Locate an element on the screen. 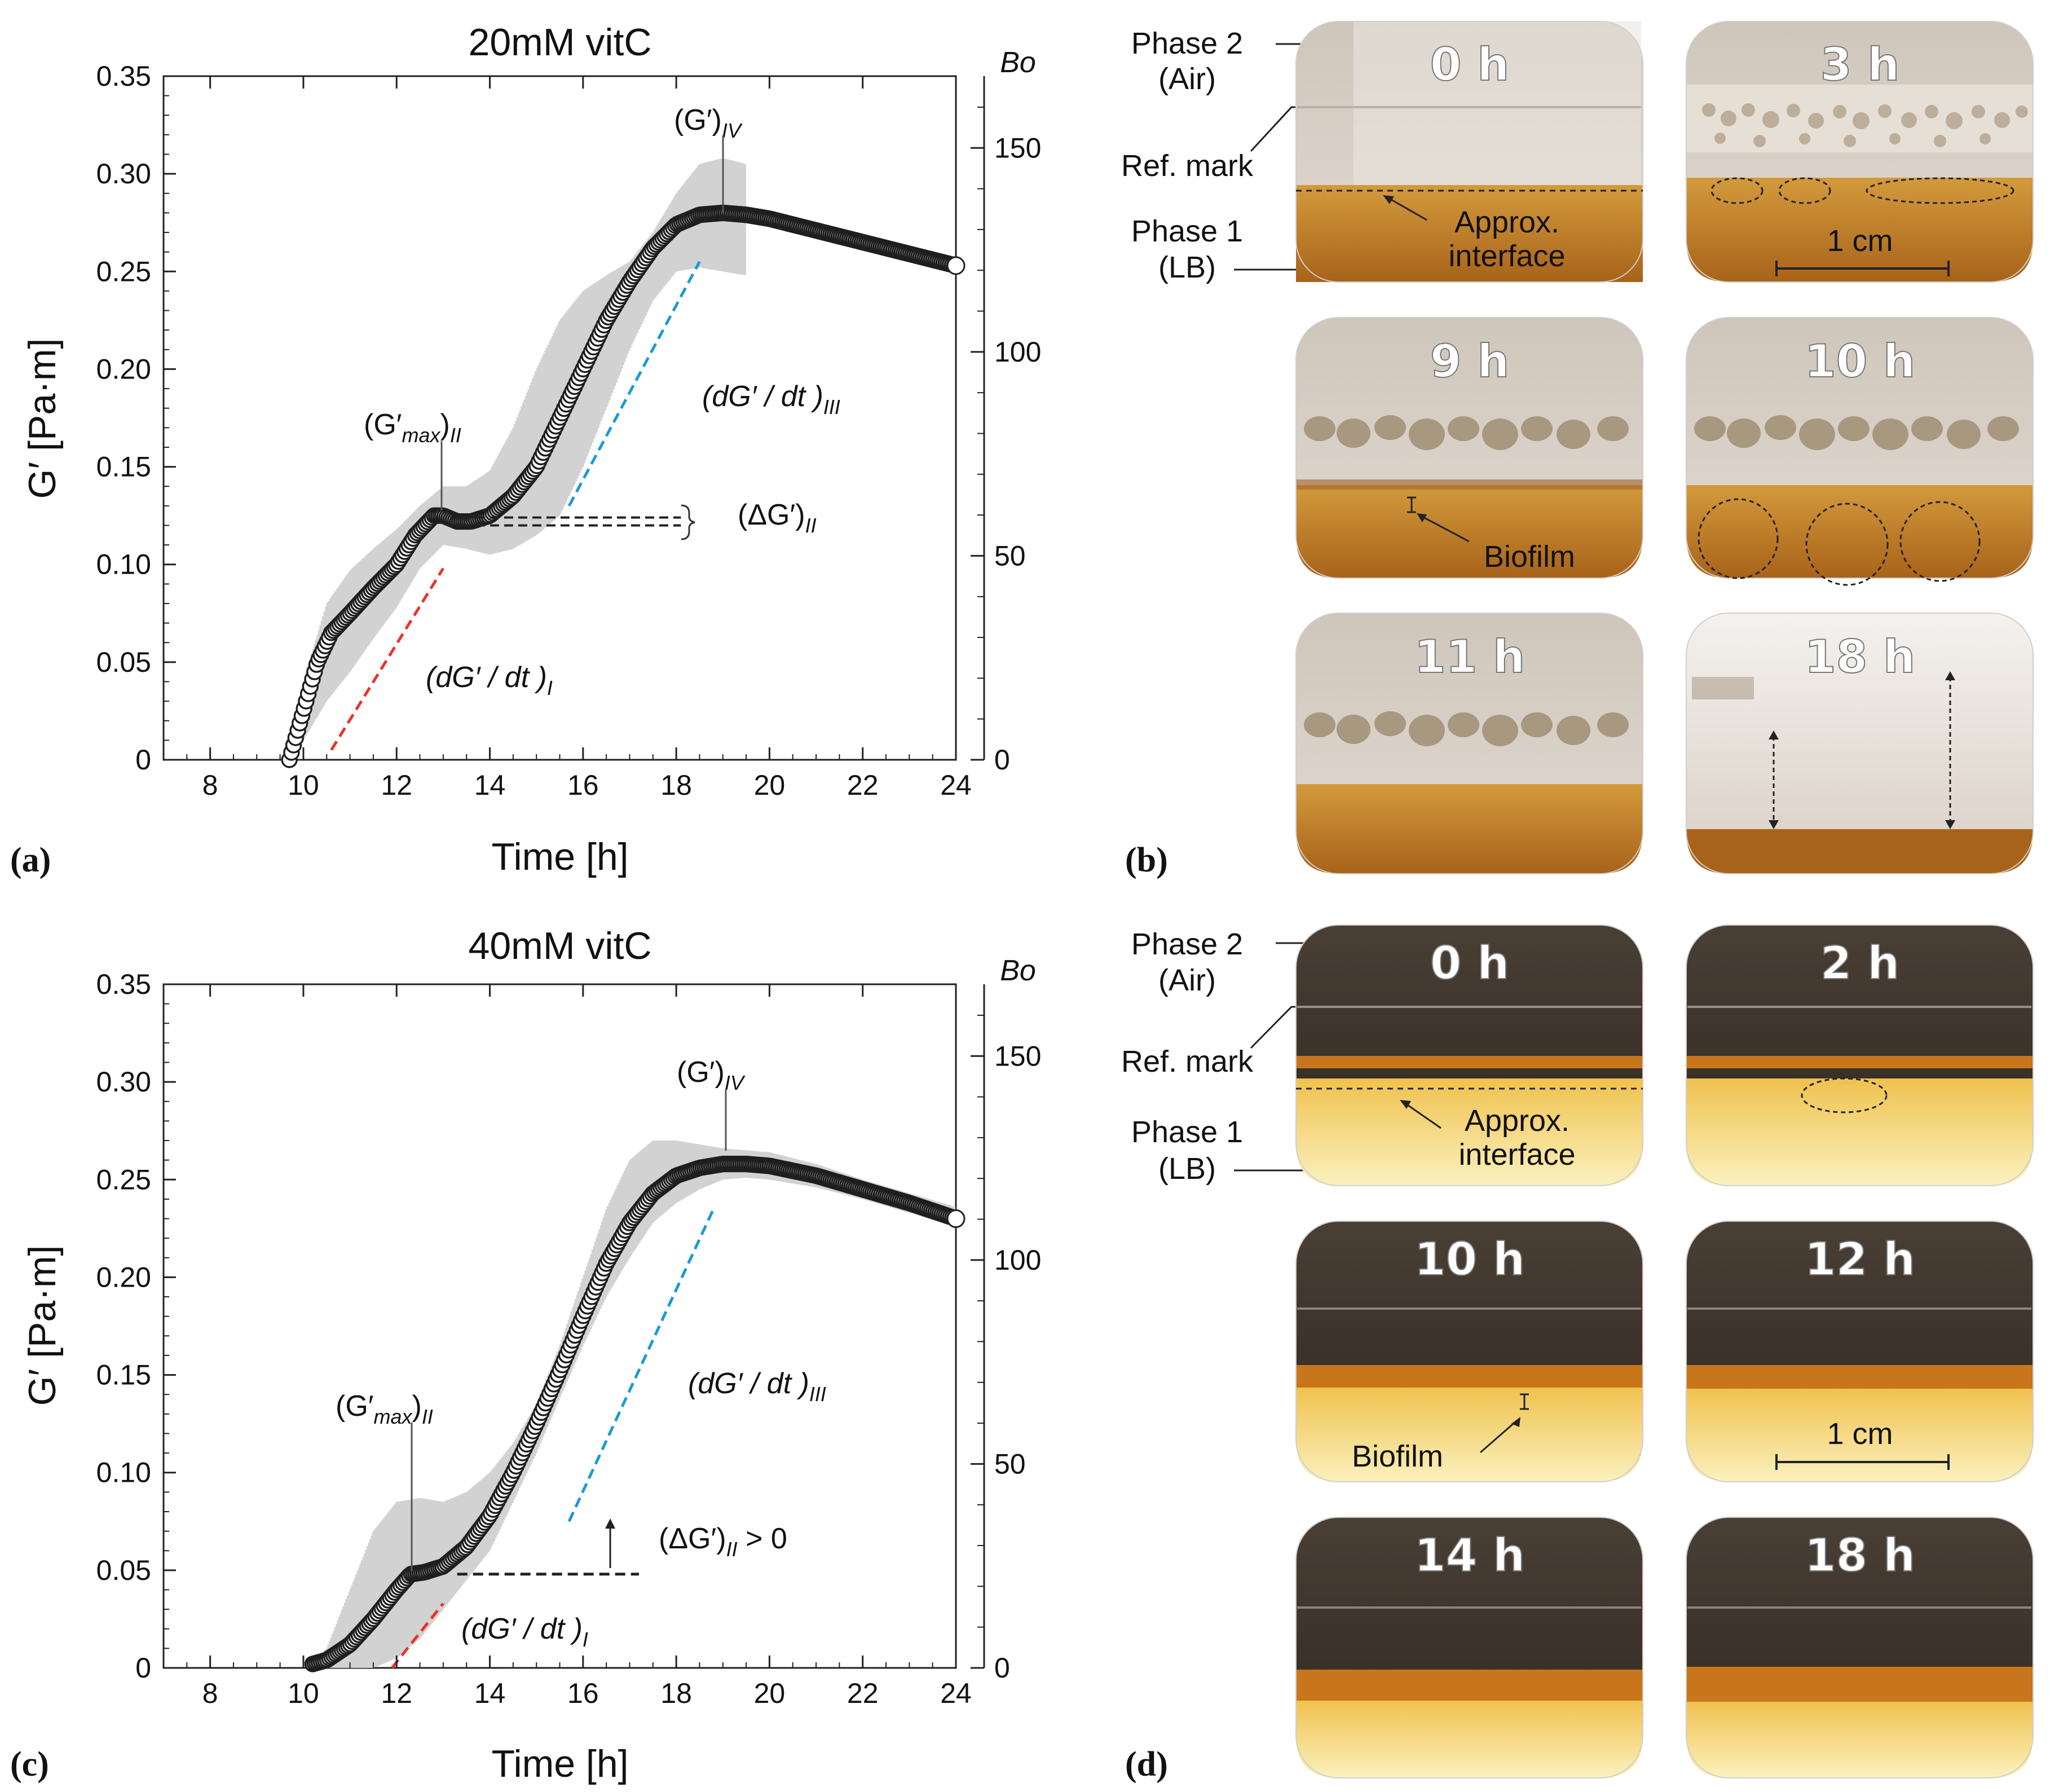  chart-c-x-tick-label: 8 is located at coordinates (210, 1693).